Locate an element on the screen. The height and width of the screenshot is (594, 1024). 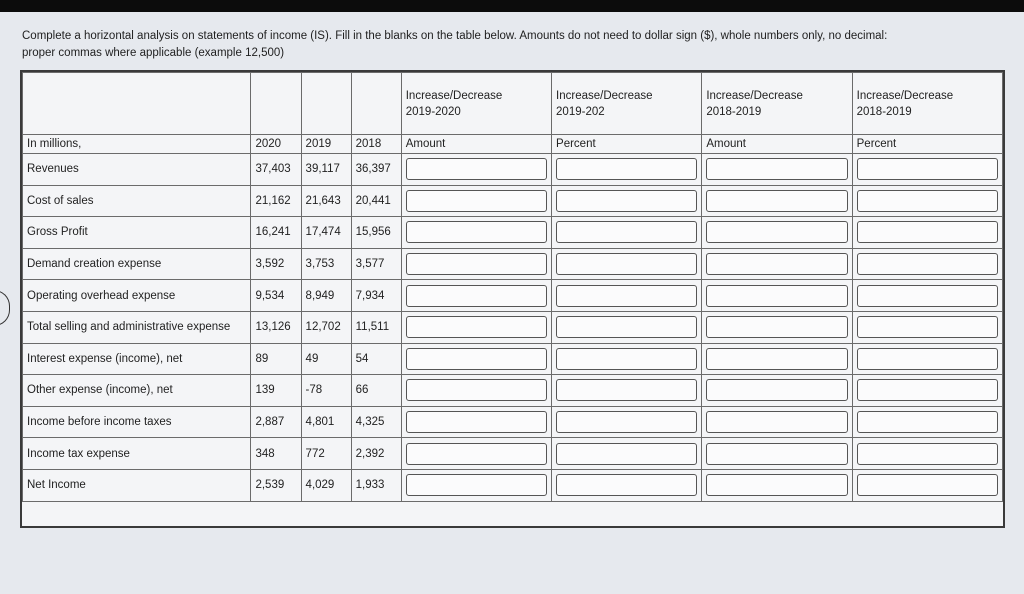
value-2020: 37,403 is located at coordinates (276, 169).